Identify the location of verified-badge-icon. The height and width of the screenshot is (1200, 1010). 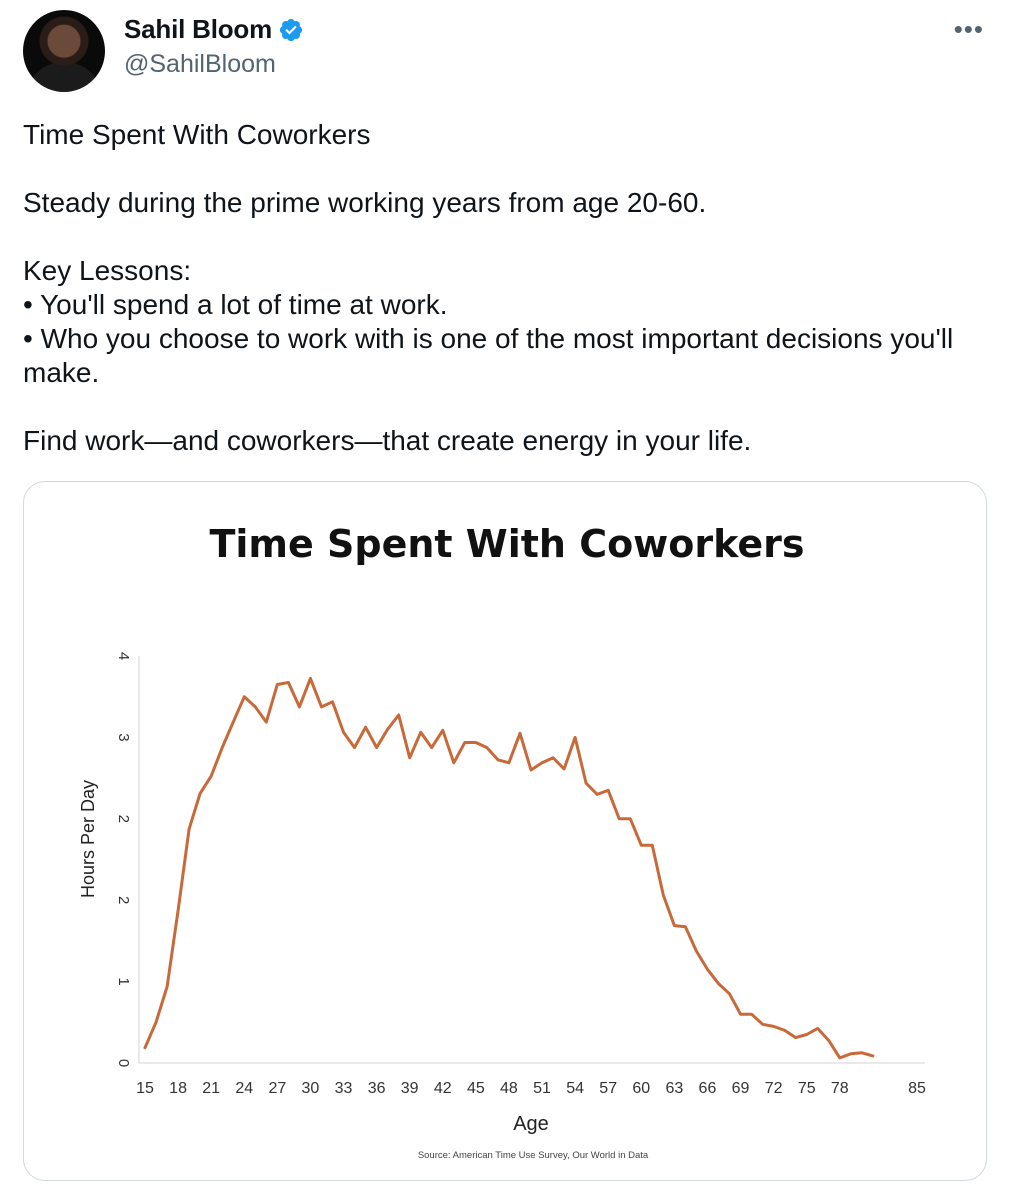
(291, 29).